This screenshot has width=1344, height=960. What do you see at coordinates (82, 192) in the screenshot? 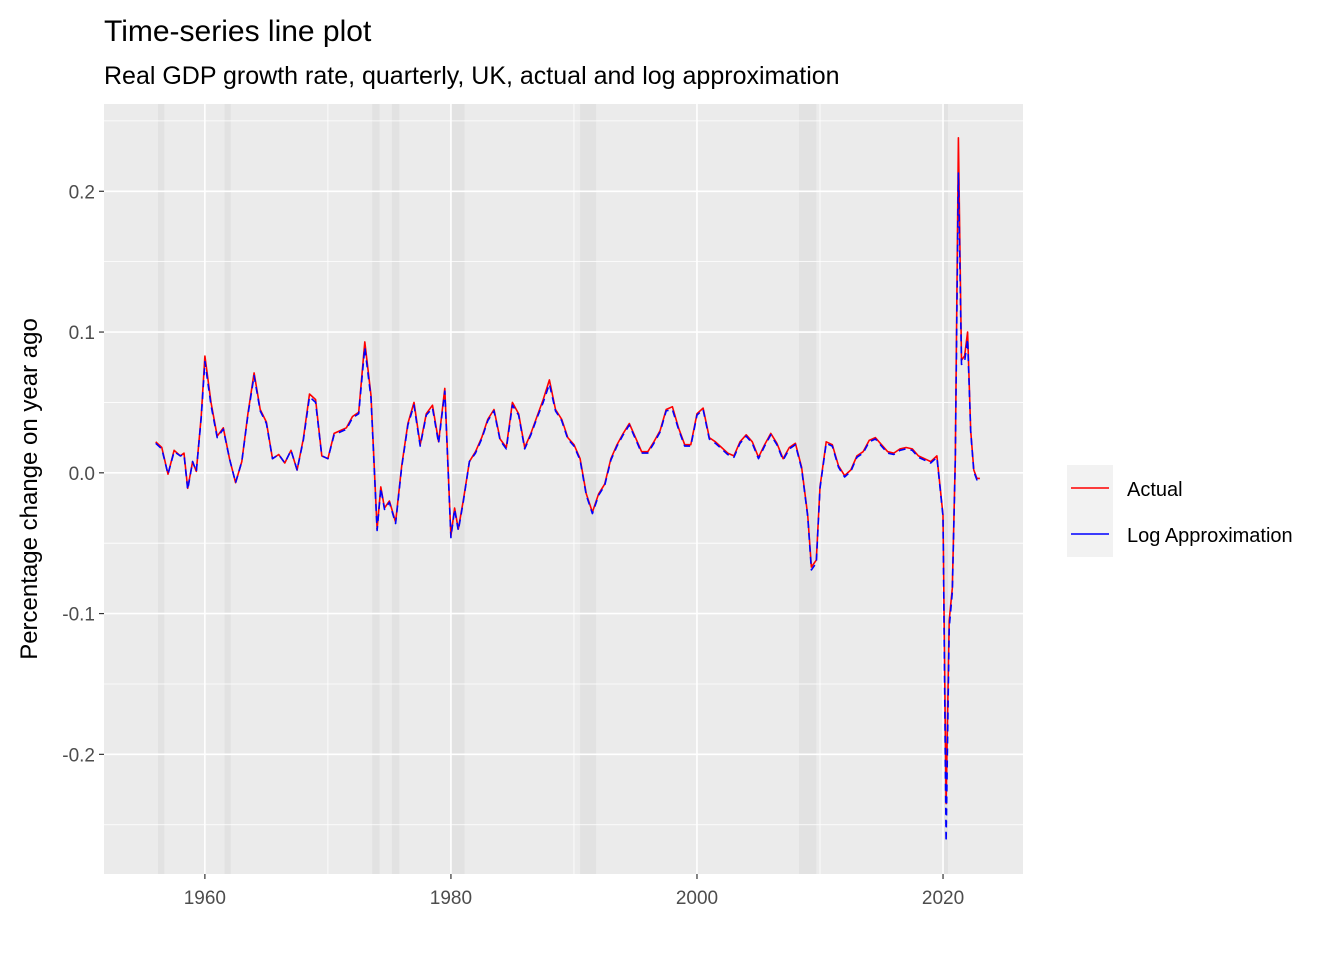
I see `y-tick-label: 0.2` at bounding box center [82, 192].